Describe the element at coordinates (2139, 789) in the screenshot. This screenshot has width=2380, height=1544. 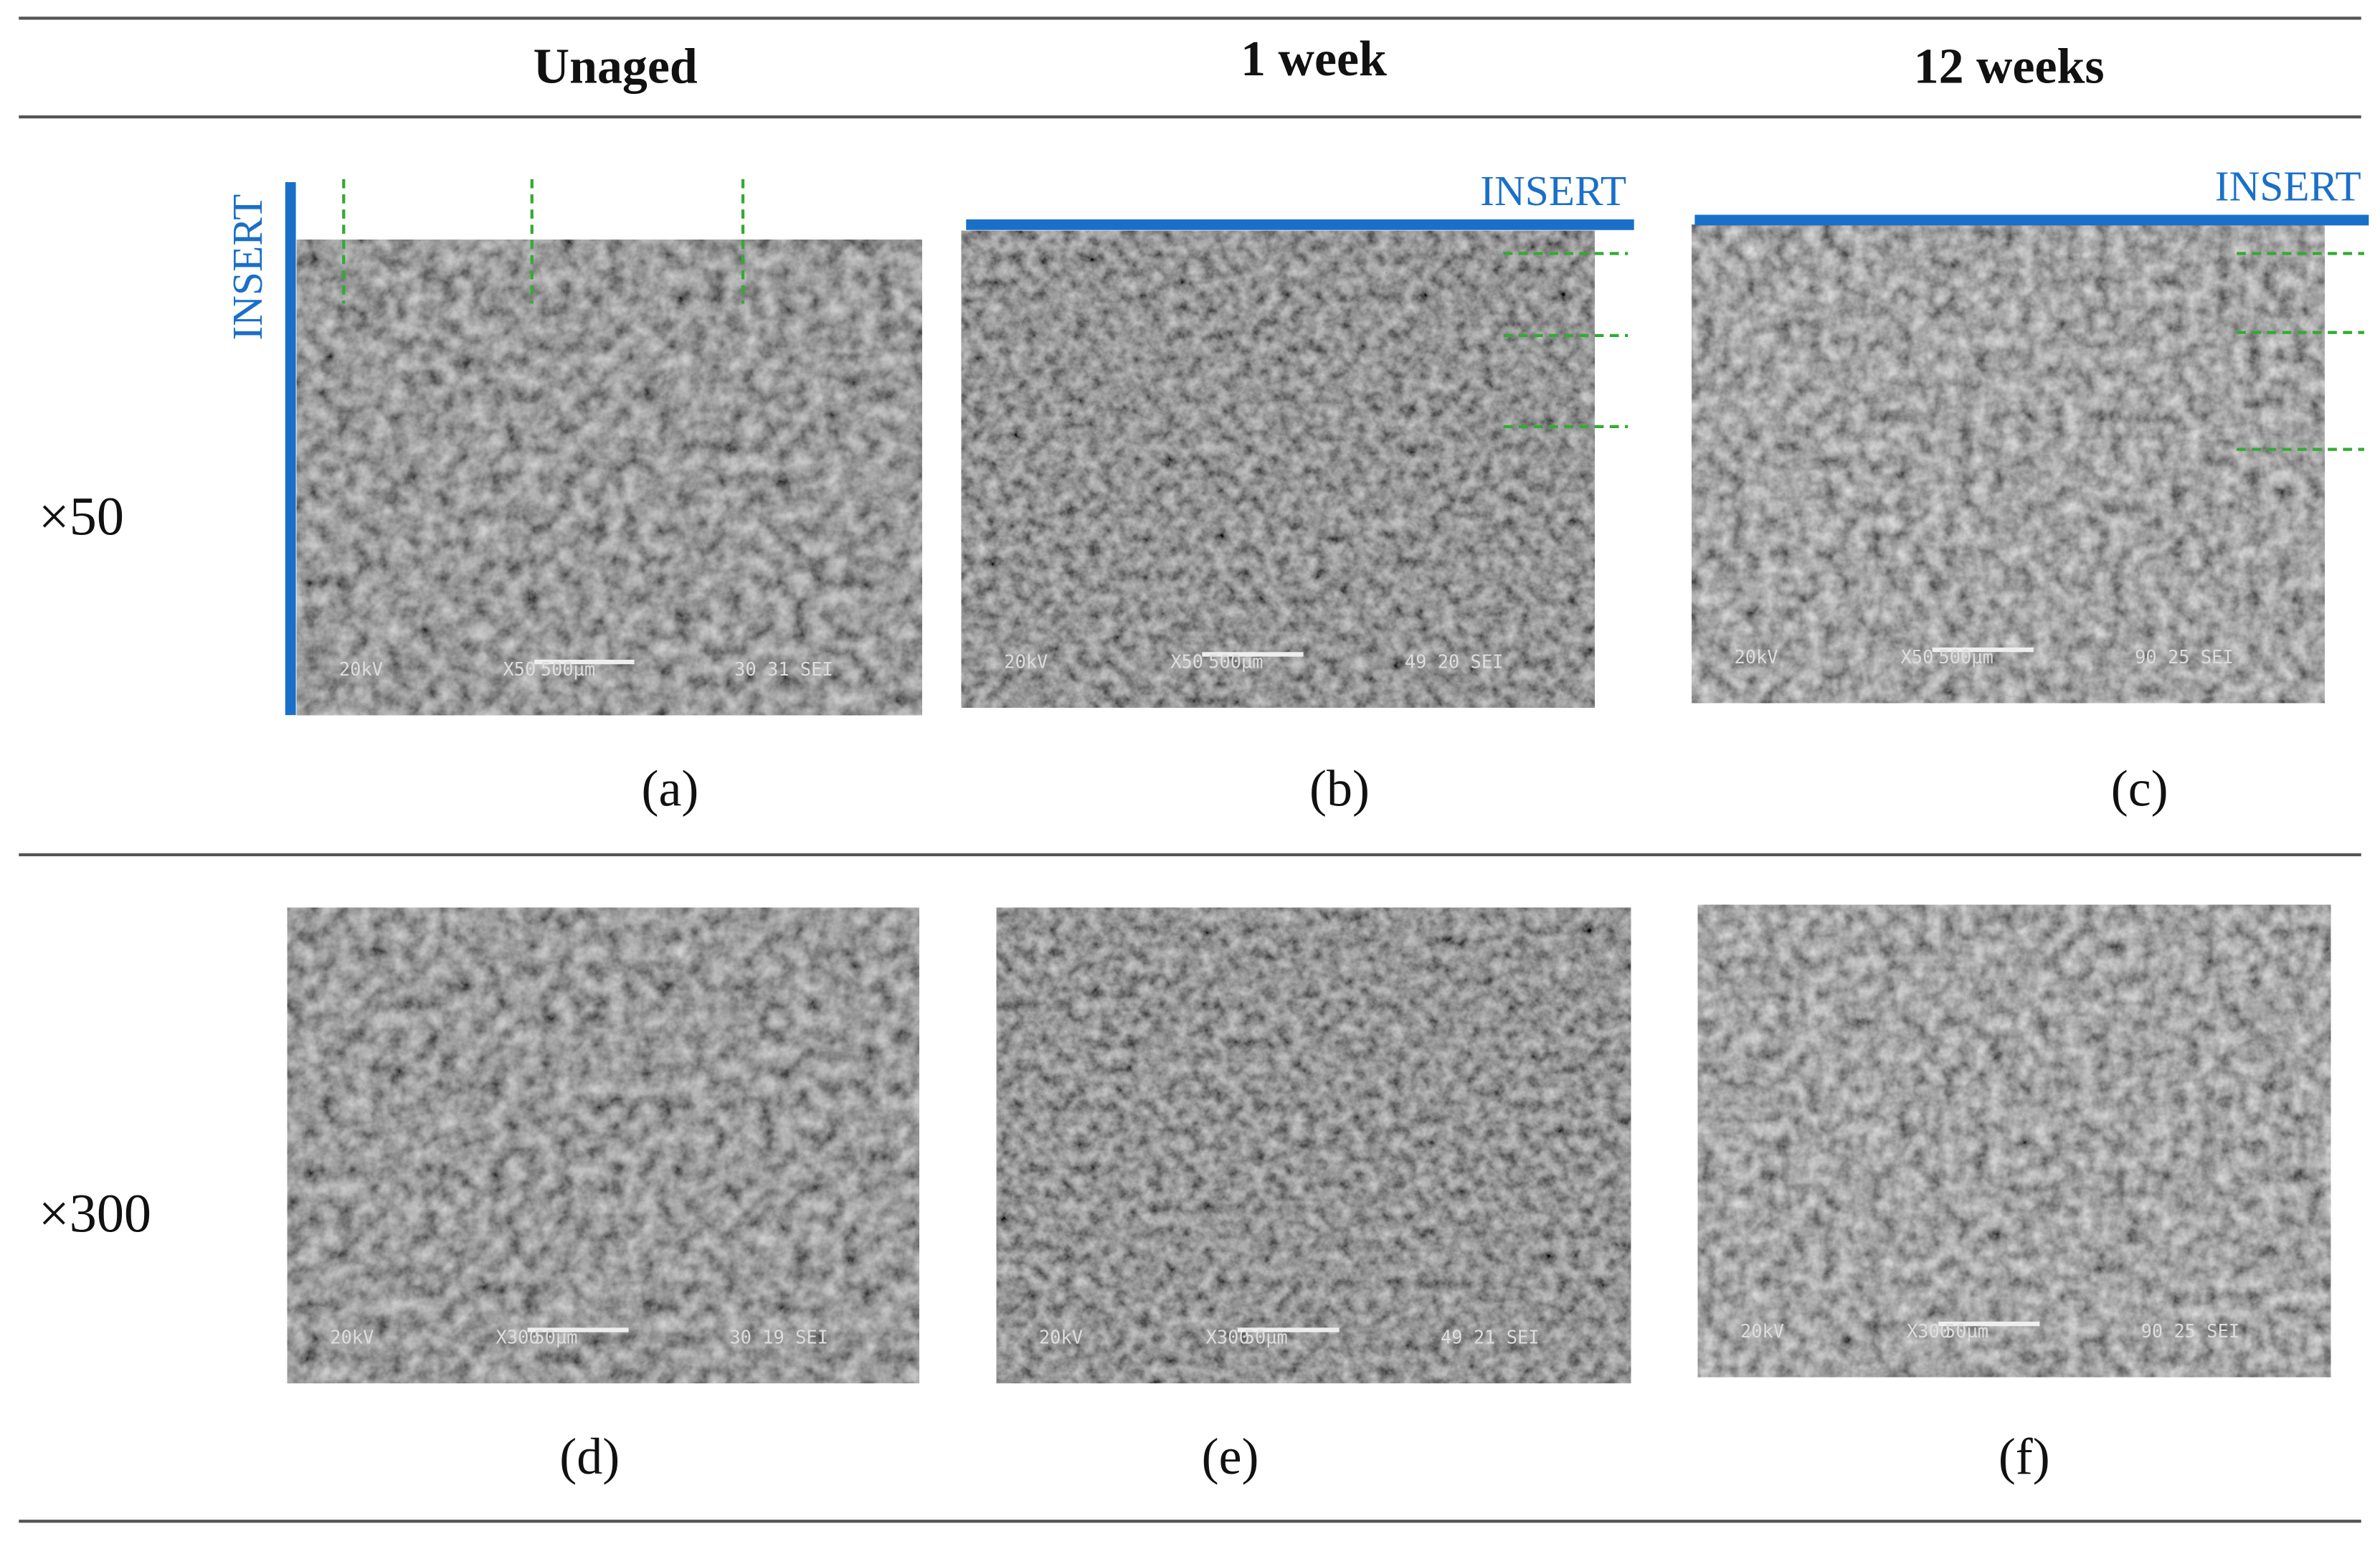
I see `panel-caption: (c)` at that location.